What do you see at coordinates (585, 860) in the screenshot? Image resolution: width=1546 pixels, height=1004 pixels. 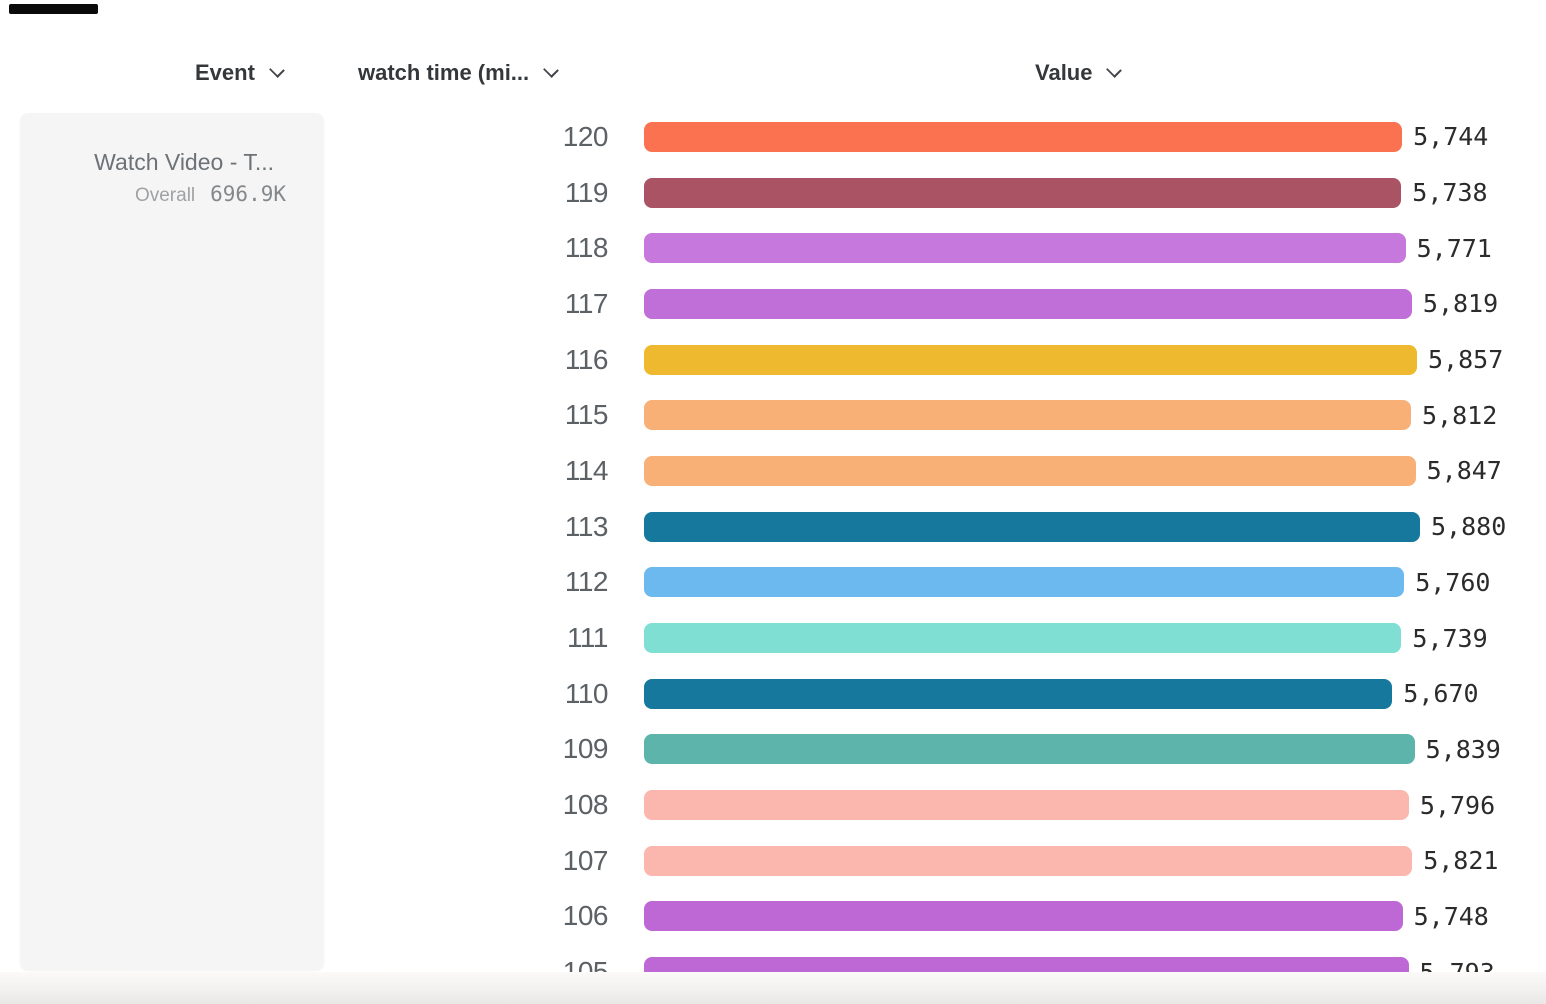 I see `category-tick-label: 107` at bounding box center [585, 860].